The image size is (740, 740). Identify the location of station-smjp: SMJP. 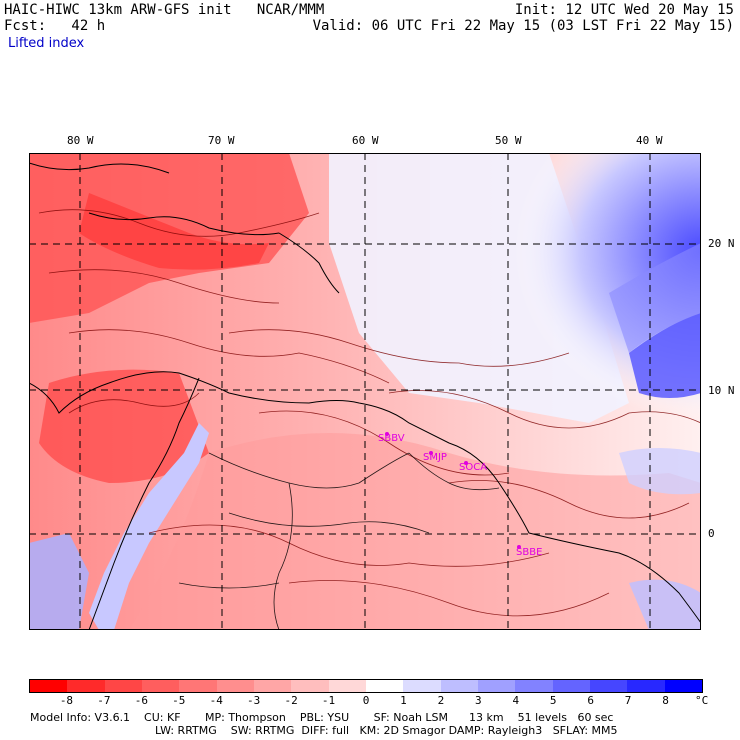
(435, 457).